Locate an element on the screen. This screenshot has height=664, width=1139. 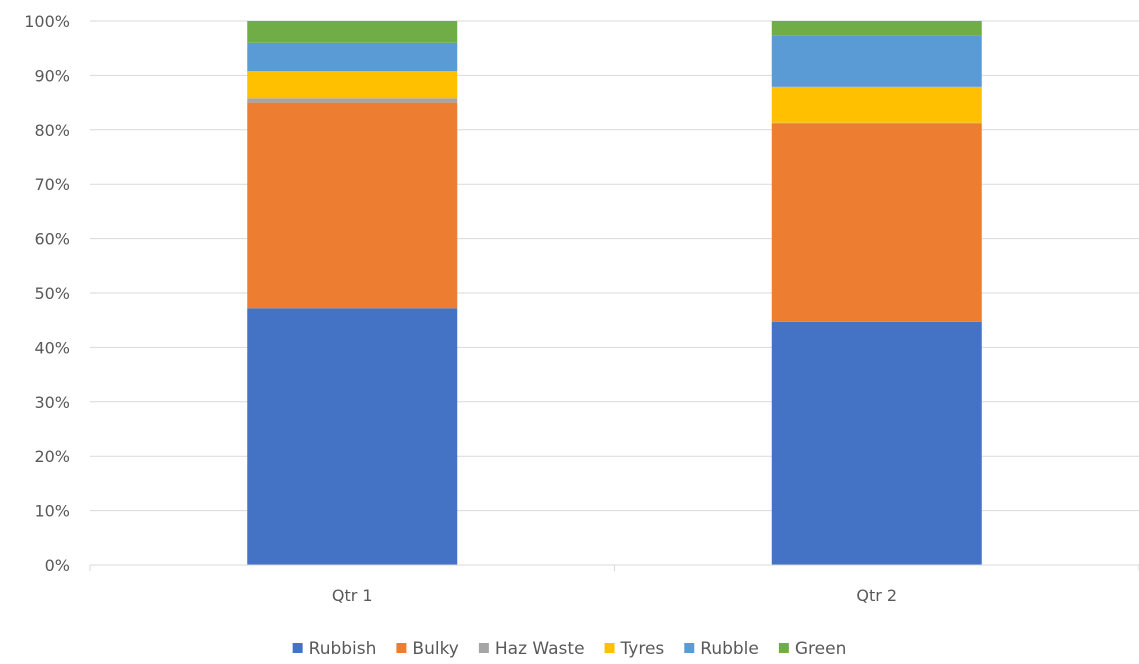
y-axis-tick-labels: 0% 10% 20% 30% 40% 50% 60% 70% 80% 90% 100% is located at coordinates (47, 293).